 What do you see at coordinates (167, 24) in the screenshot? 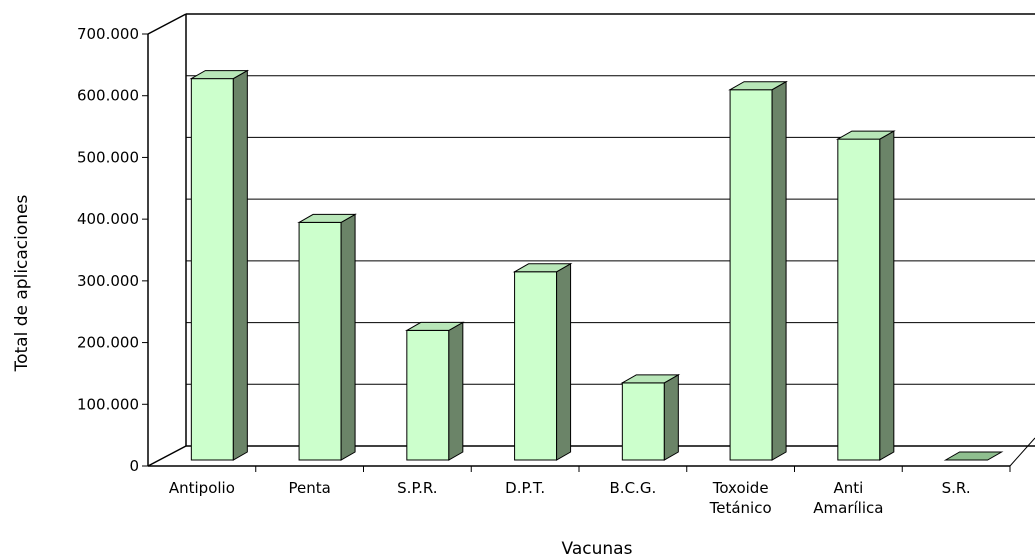
I see `side-wall-top-edge` at bounding box center [167, 24].